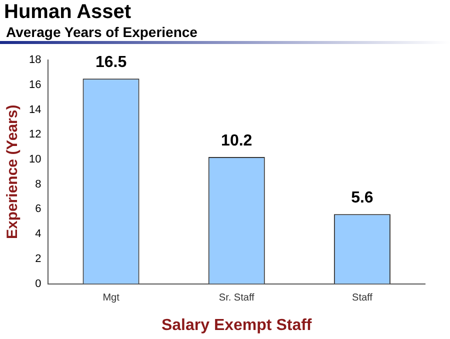 The image size is (450, 339). Describe the element at coordinates (35, 134) in the screenshot. I see `y-tick-label: 12` at that location.